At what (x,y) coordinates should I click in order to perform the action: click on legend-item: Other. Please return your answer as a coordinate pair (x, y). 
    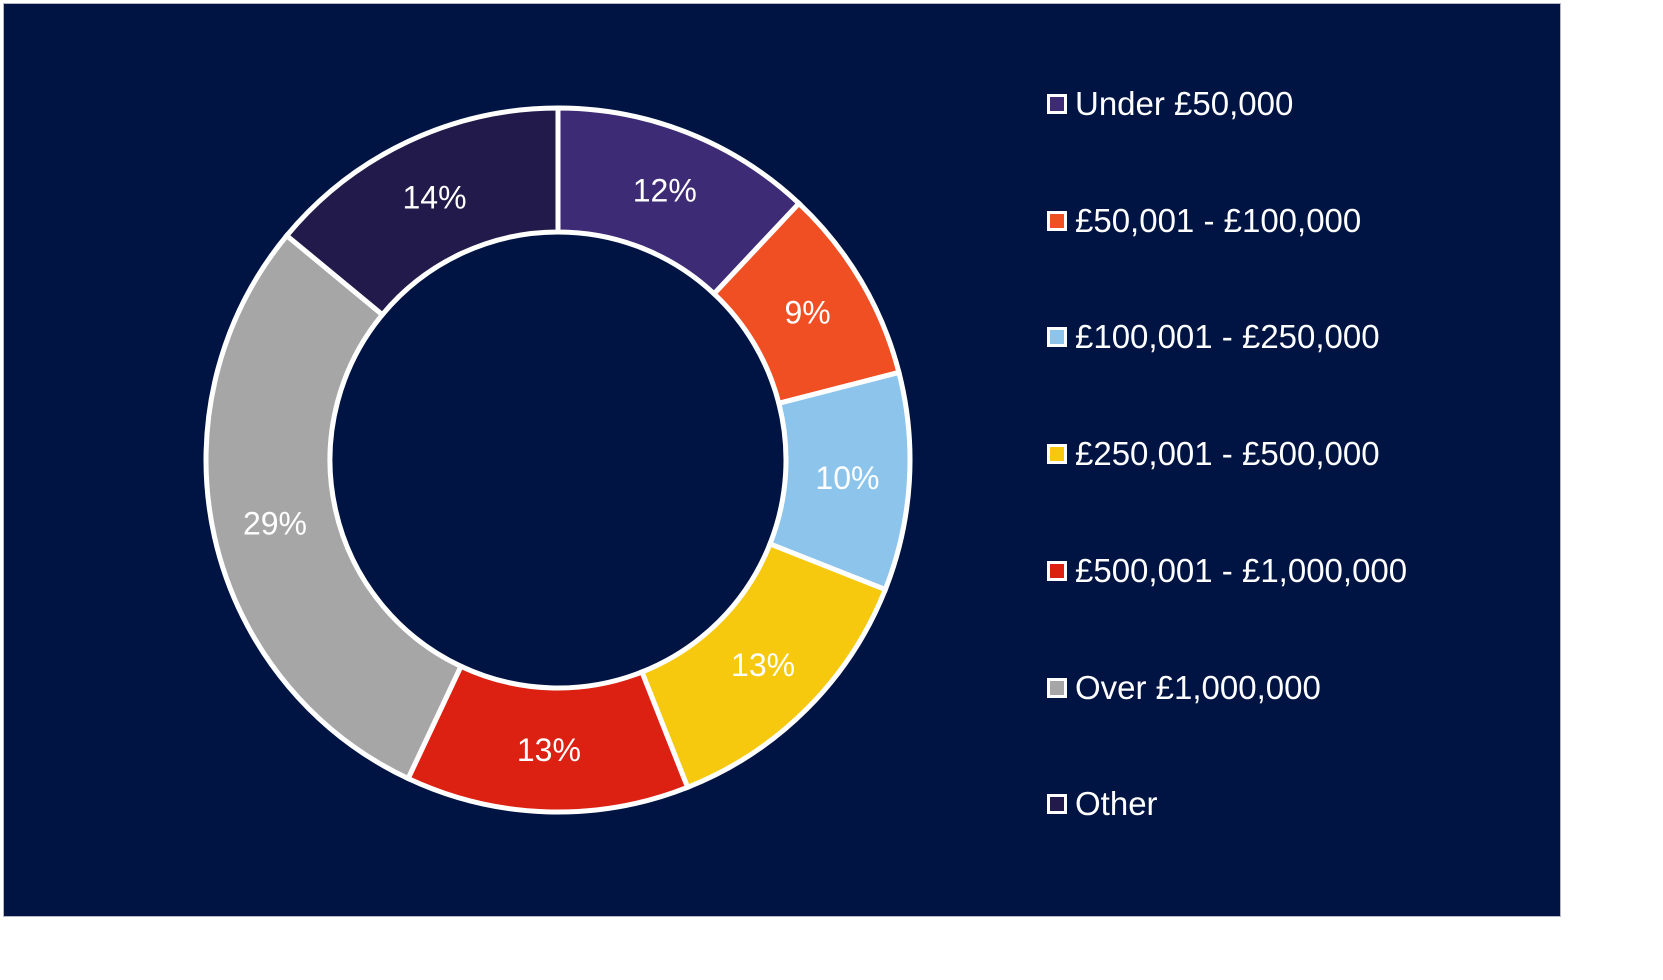
    Looking at the image, I should click on (1102, 804).